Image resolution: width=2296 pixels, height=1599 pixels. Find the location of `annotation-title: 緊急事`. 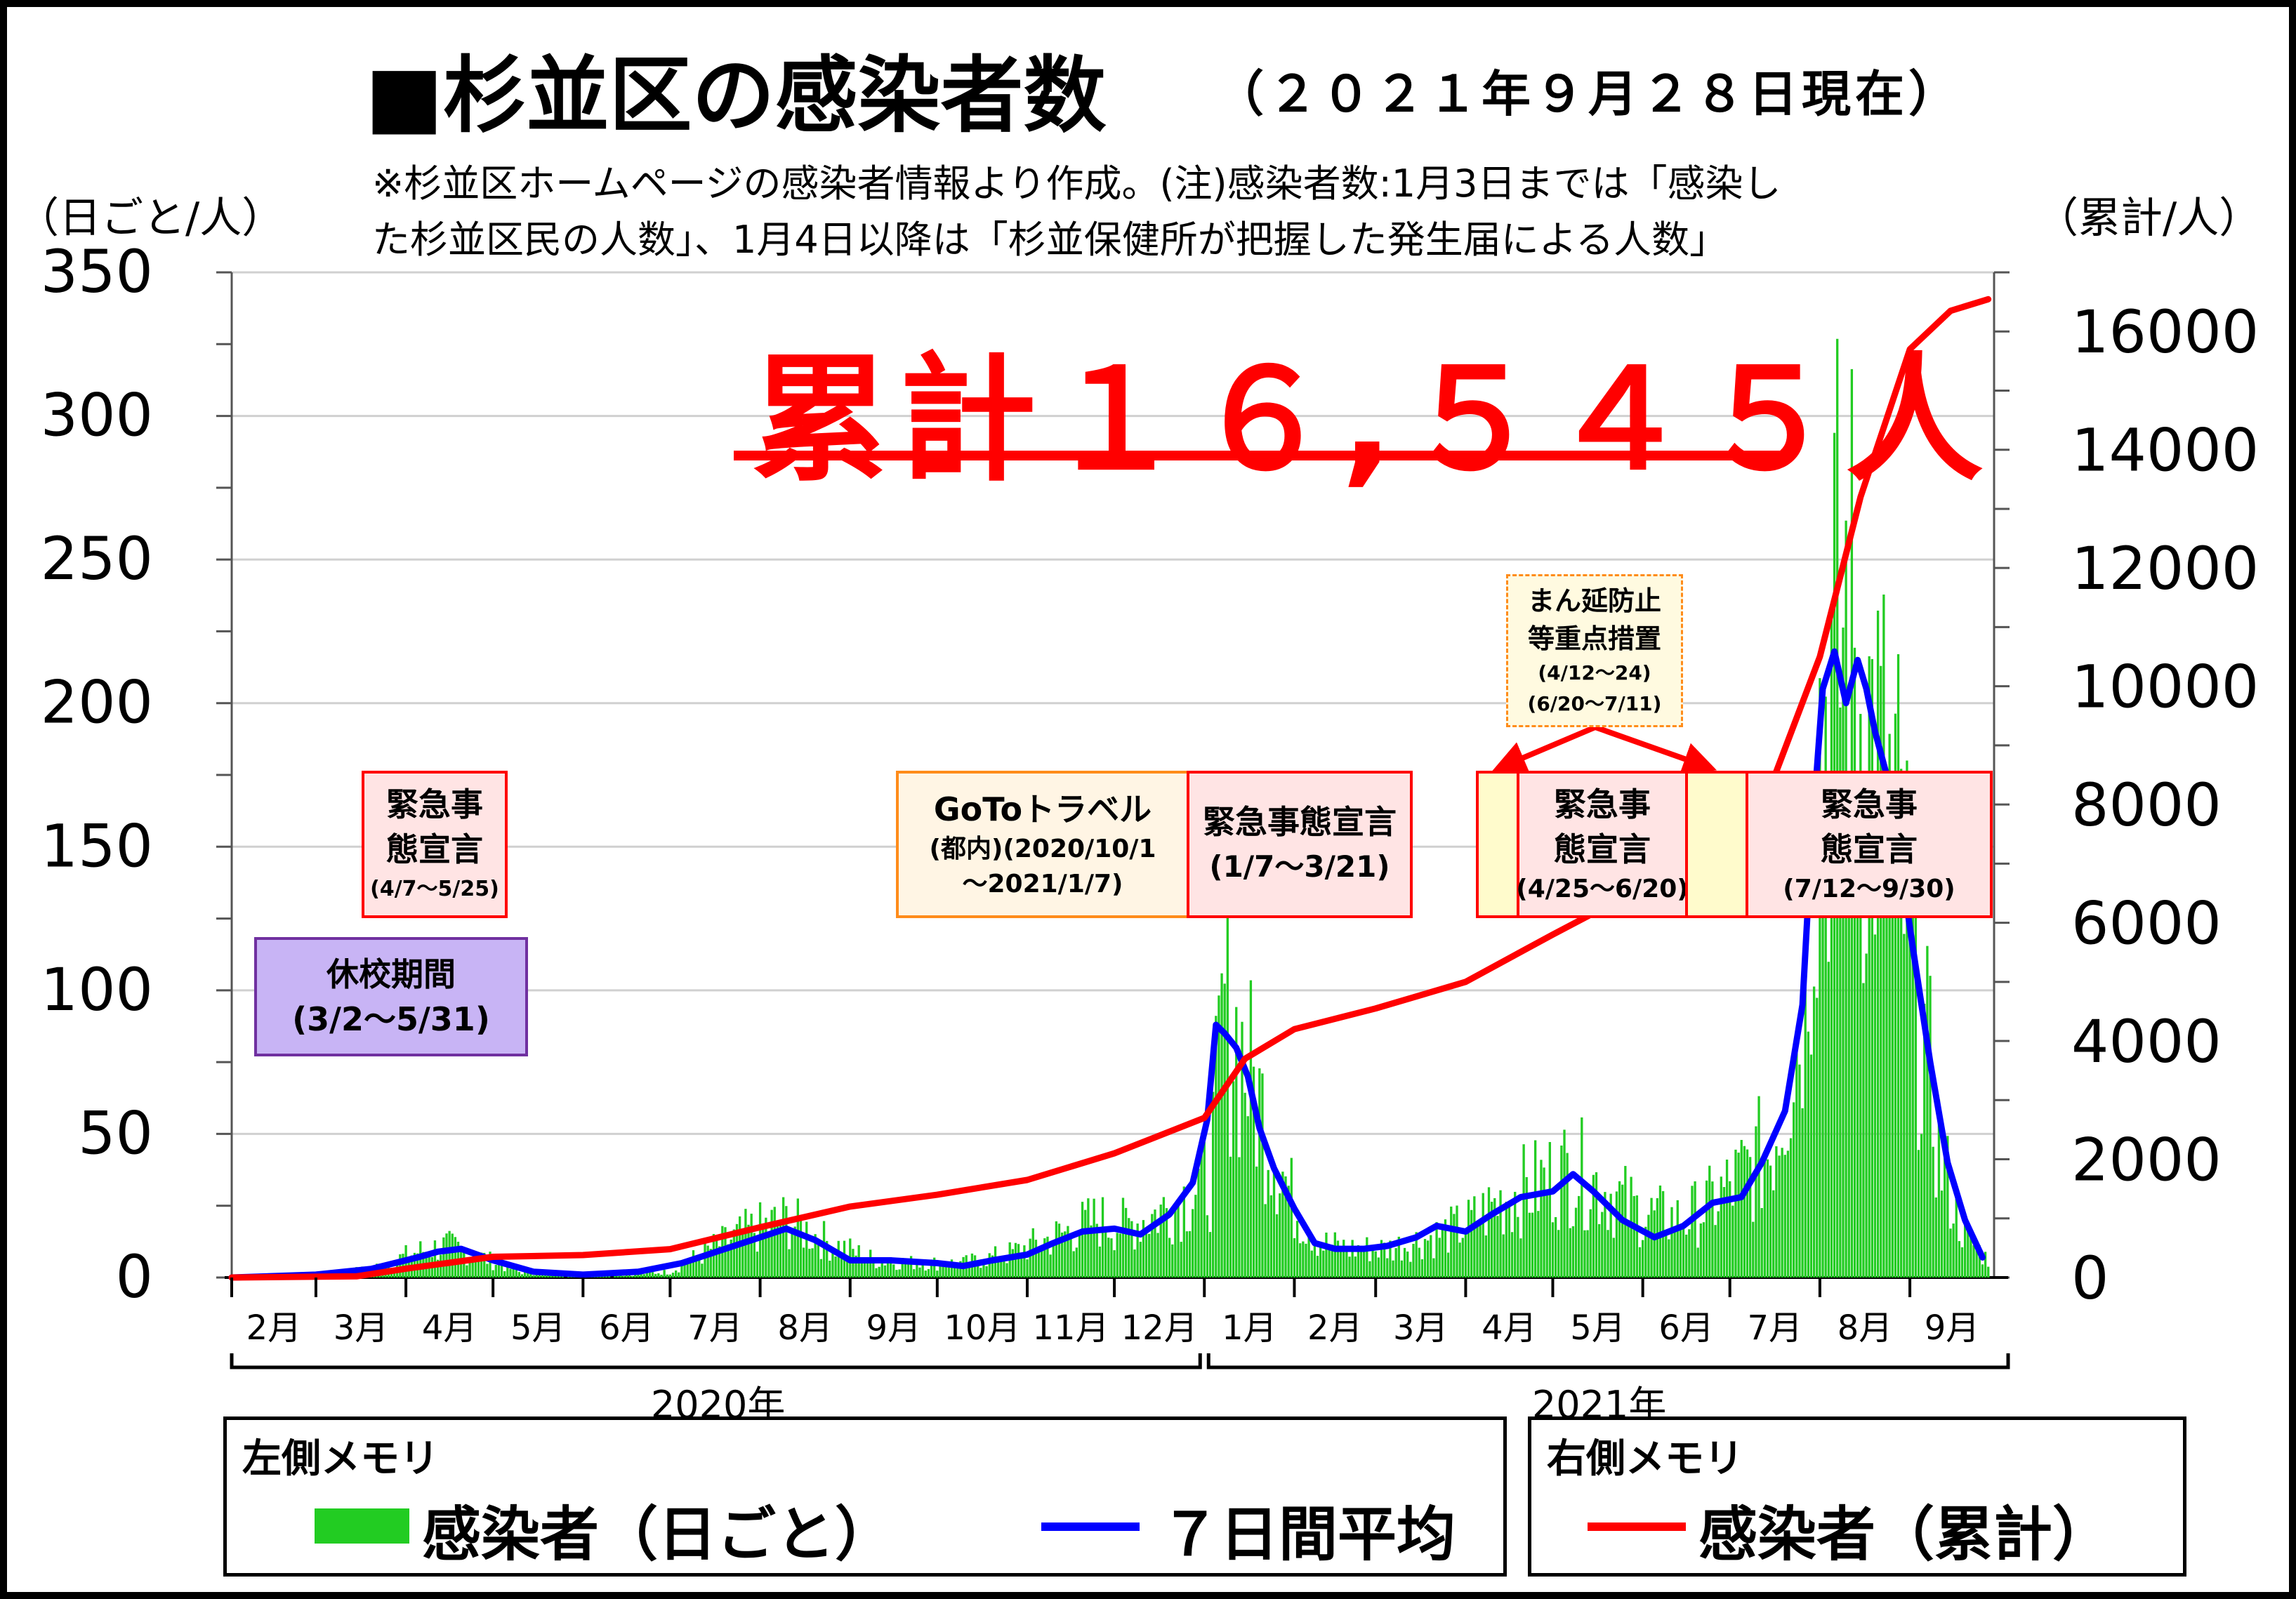

annotation-title: 緊急事 is located at coordinates (1602, 804).